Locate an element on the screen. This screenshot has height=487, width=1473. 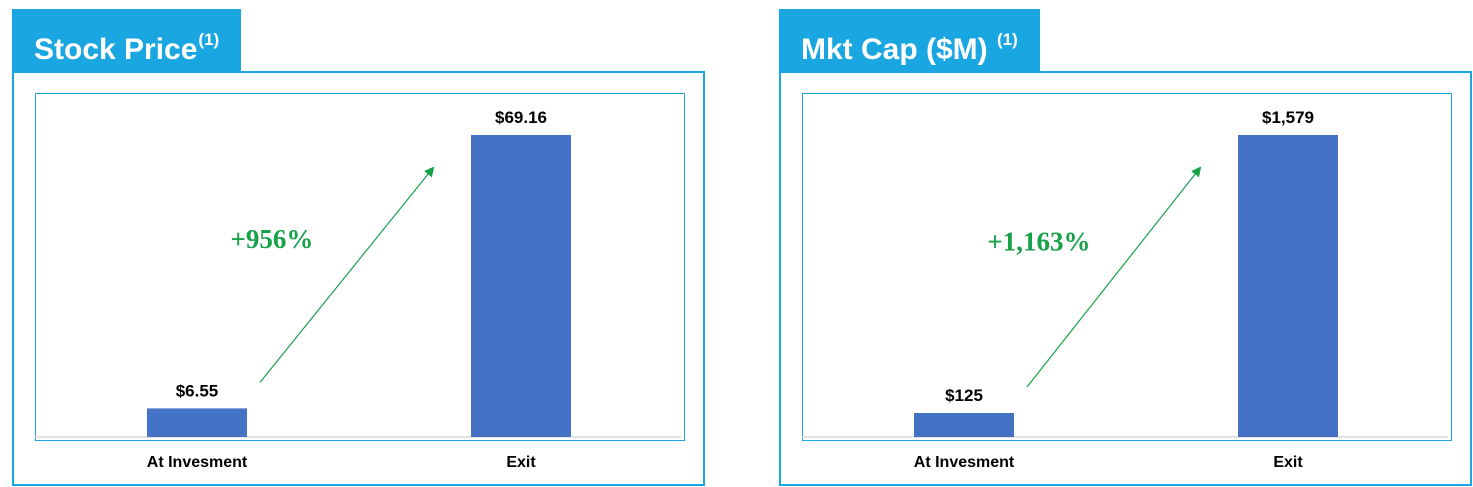
stock-price-title-tab: Stock Price(1) is located at coordinates (127, 40).